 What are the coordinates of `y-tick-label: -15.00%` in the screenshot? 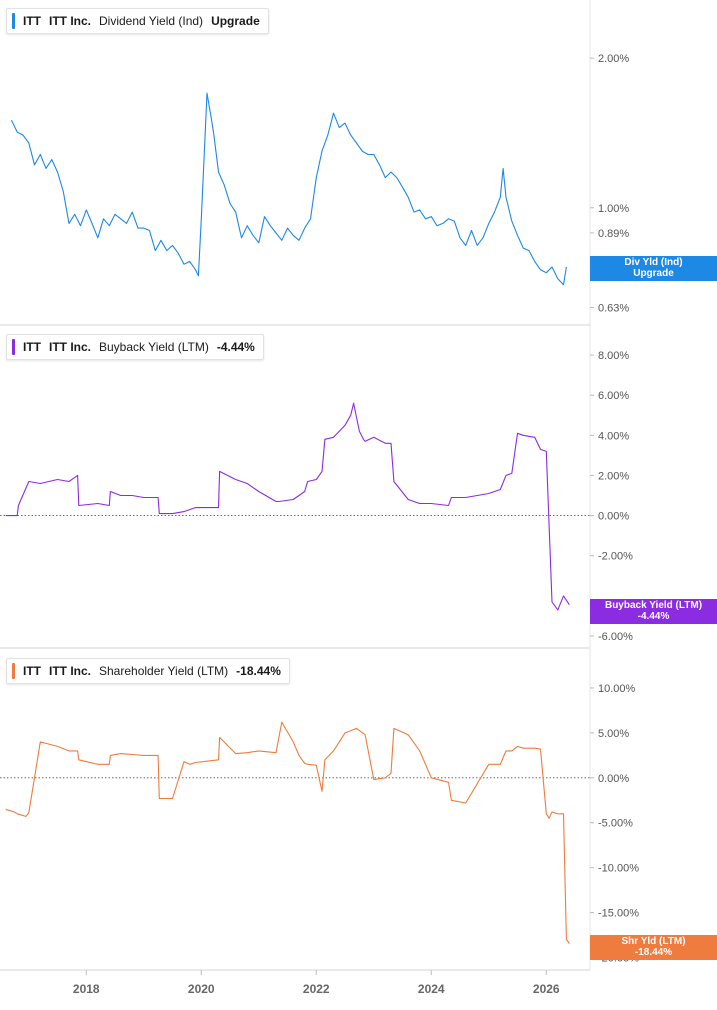 It's located at (618, 914).